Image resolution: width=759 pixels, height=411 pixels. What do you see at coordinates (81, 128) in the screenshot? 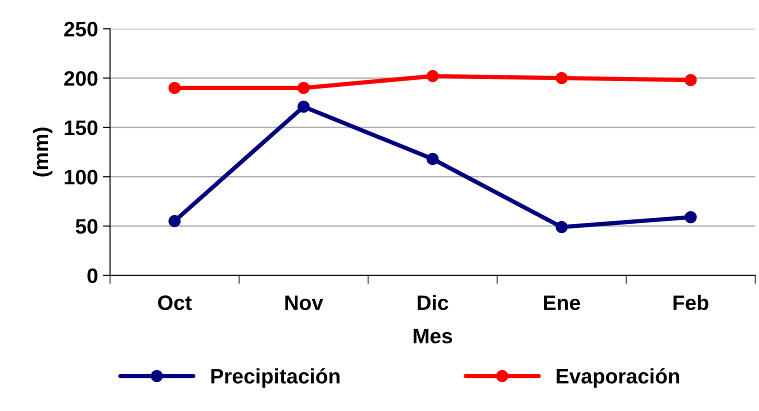
I see `y-tick-label: 150` at bounding box center [81, 128].